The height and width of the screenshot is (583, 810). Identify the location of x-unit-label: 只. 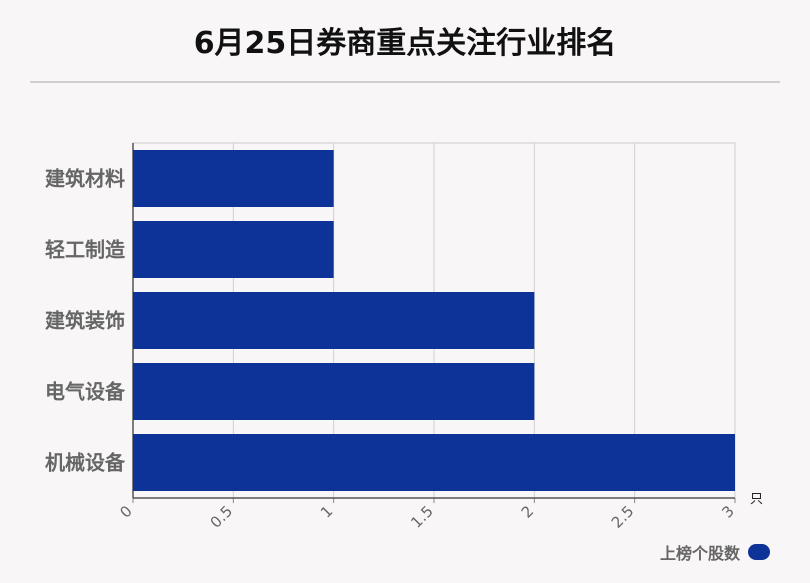
(756, 499).